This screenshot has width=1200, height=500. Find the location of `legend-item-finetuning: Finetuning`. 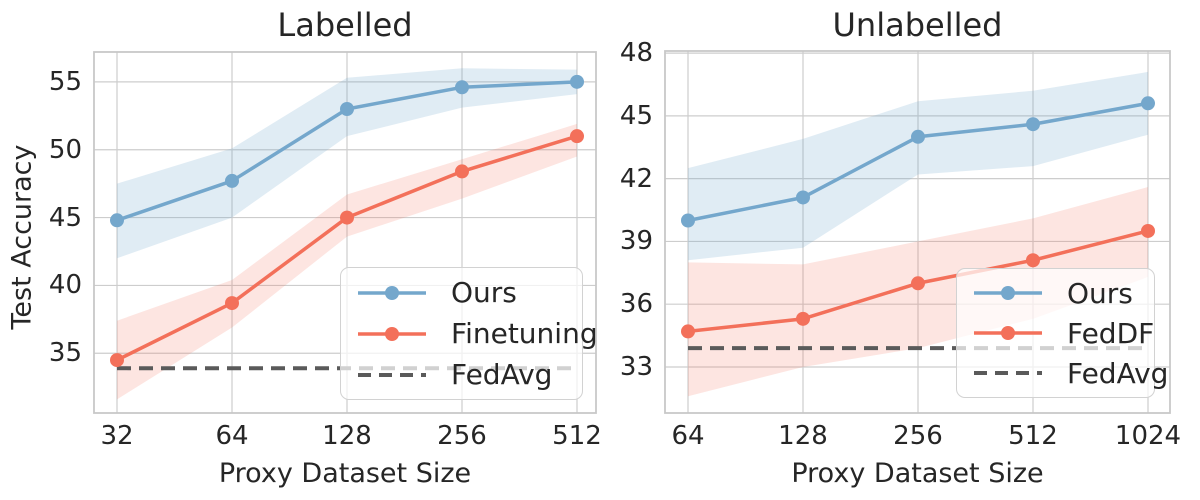

legend-item-finetuning: Finetuning is located at coordinates (476, 333).